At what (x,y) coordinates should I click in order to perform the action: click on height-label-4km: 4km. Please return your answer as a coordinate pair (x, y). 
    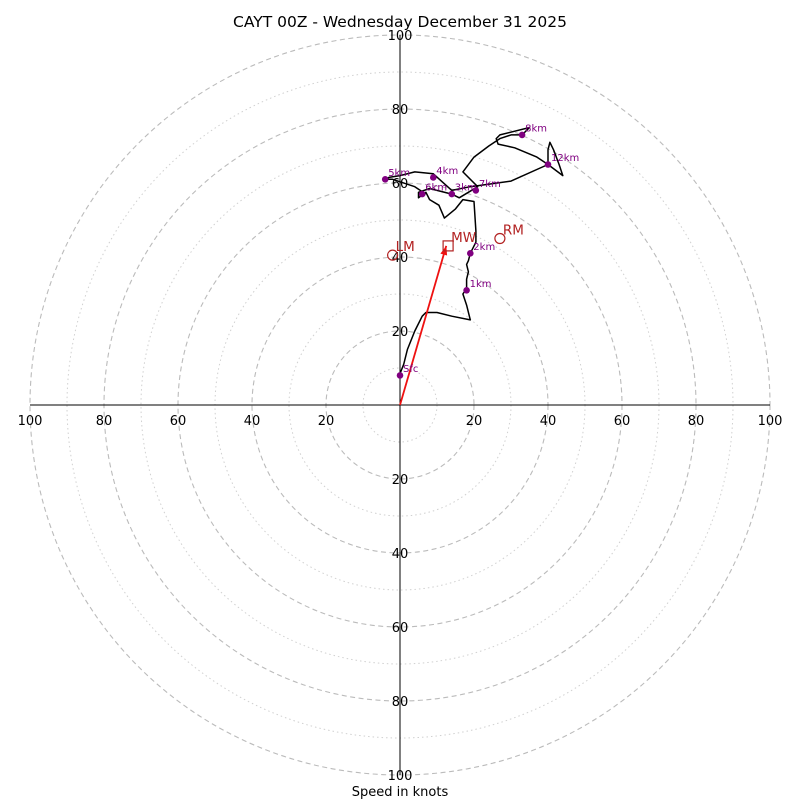
    Looking at the image, I should click on (447, 171).